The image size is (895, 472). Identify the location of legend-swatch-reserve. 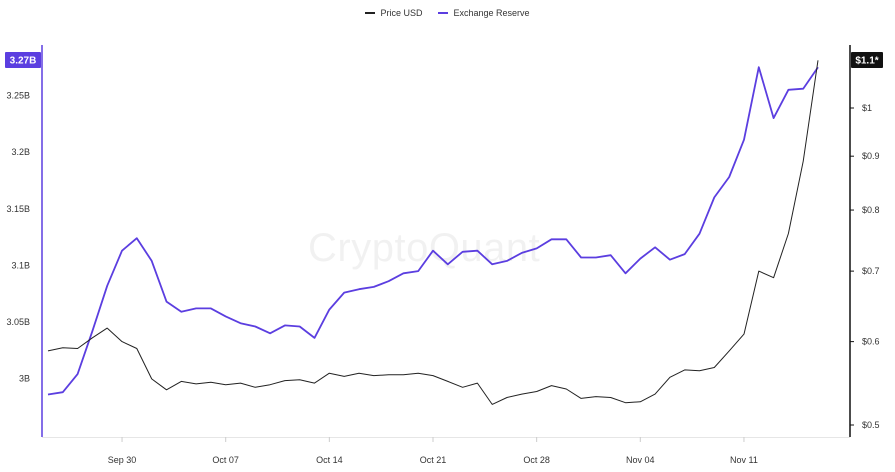
(443, 13).